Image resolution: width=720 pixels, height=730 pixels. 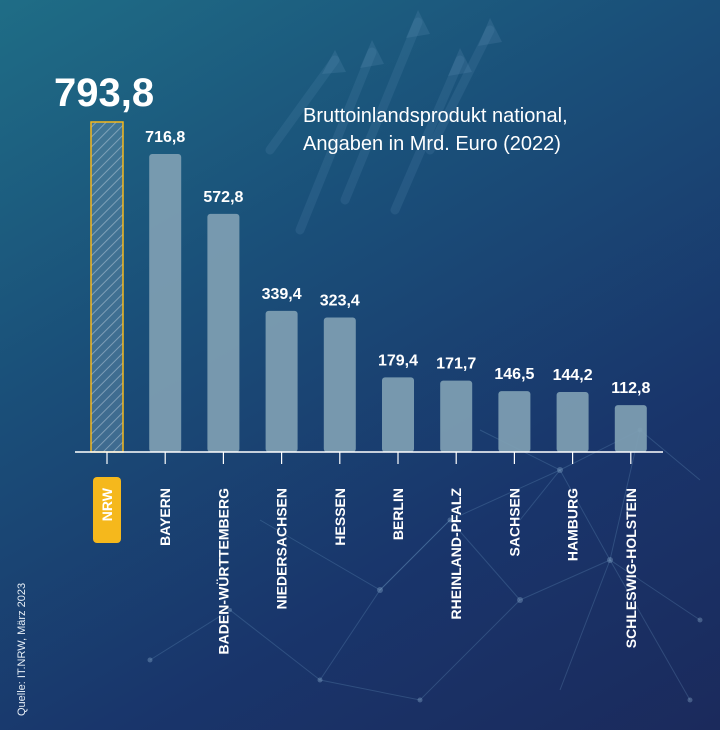 What do you see at coordinates (398, 414) in the screenshot?
I see `bar-berlin` at bounding box center [398, 414].